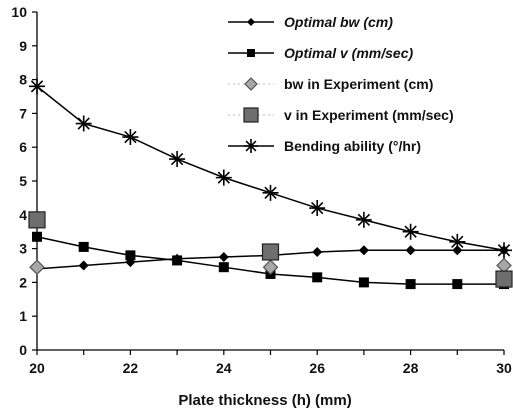 The image size is (513, 414). What do you see at coordinates (19, 12) in the screenshot?
I see `y-tick-label: 10` at bounding box center [19, 12].